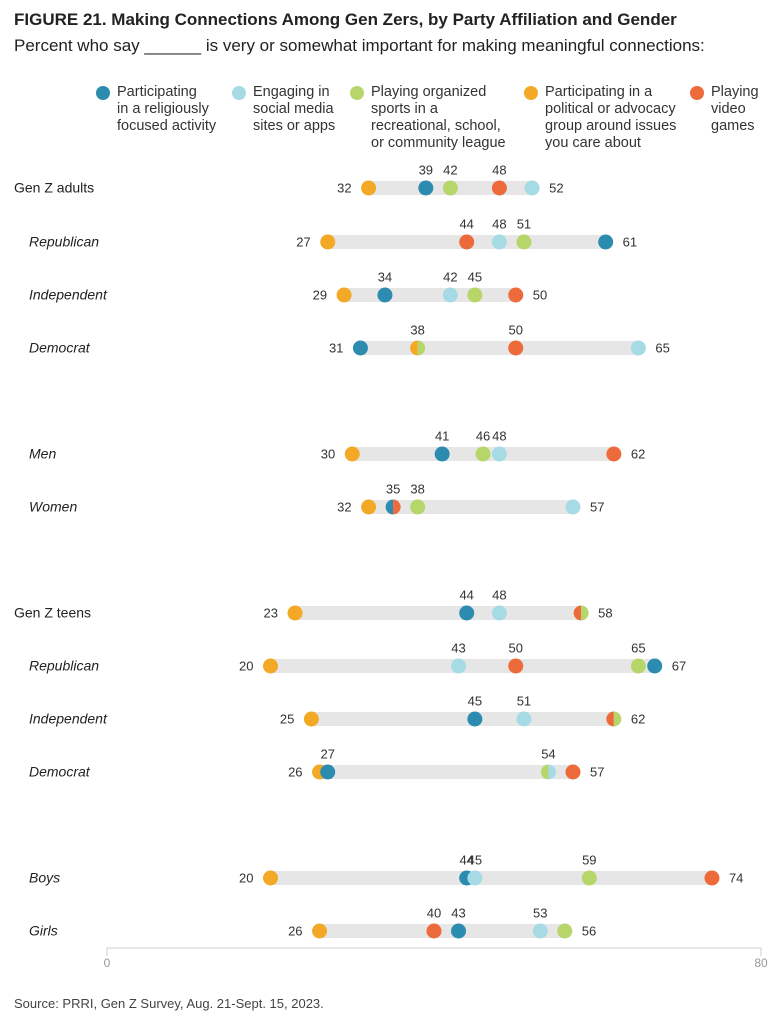 The width and height of the screenshot is (783, 1024). What do you see at coordinates (53, 507) in the screenshot?
I see `row-label: Women` at bounding box center [53, 507].